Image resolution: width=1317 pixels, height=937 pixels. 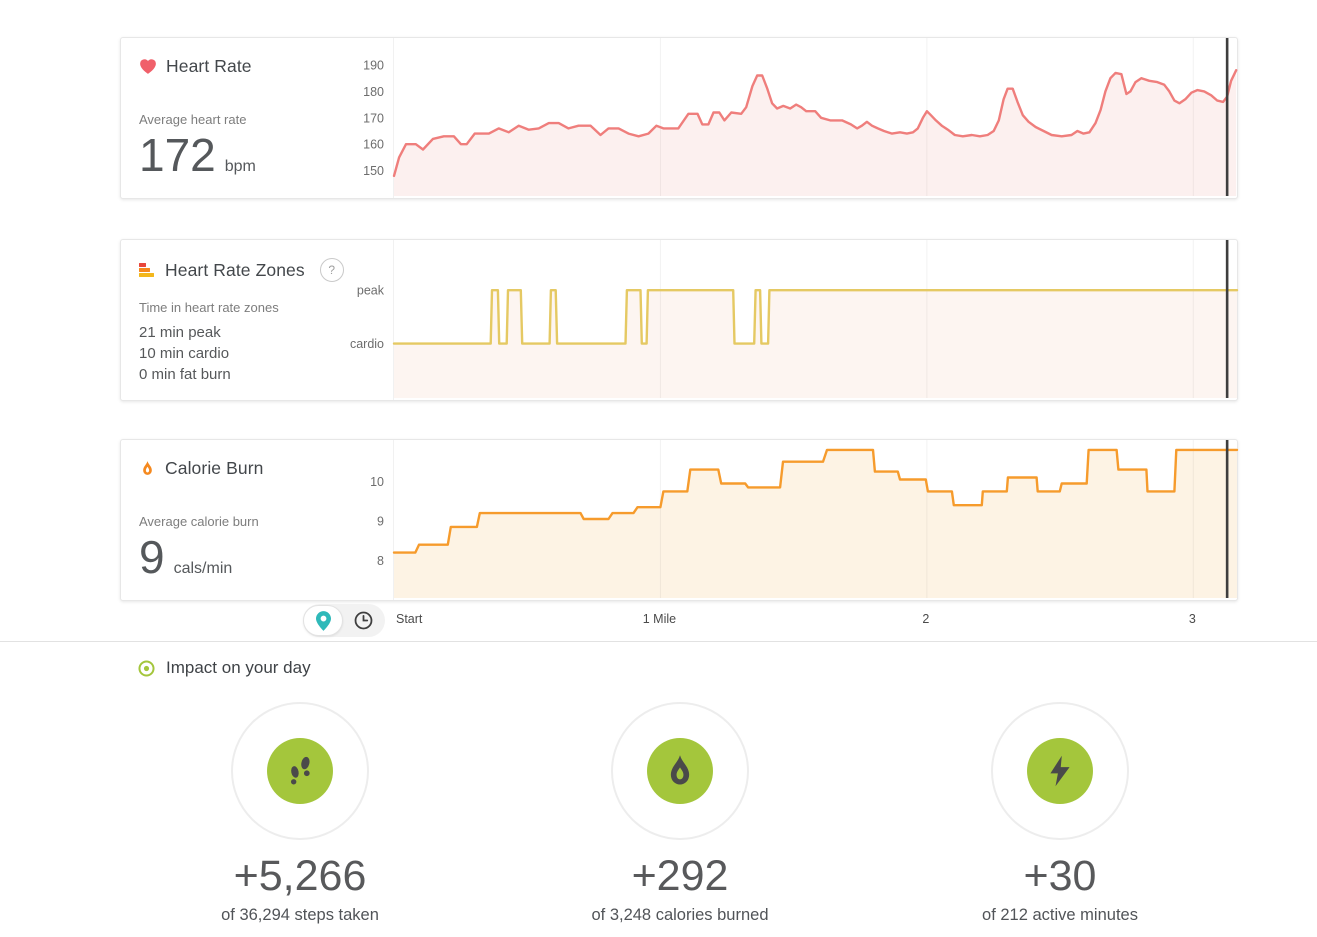 What do you see at coordinates (177, 155) in the screenshot?
I see `average-heart-rate-value: 172` at bounding box center [177, 155].